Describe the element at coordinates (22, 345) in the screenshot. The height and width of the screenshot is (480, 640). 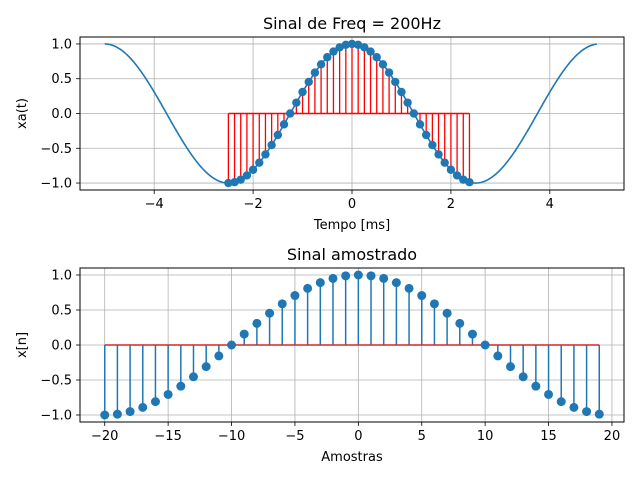
I see `bottom-y-axis-label: x[n]` at that location.